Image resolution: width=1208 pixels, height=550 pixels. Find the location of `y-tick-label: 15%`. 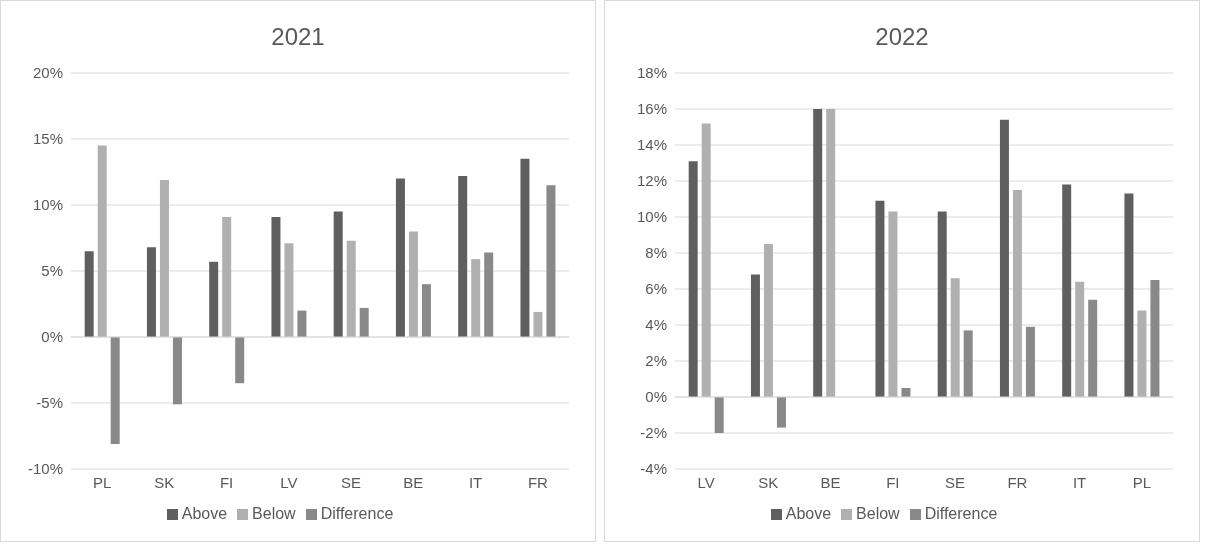

y-tick-label: 15% is located at coordinates (47, 139).